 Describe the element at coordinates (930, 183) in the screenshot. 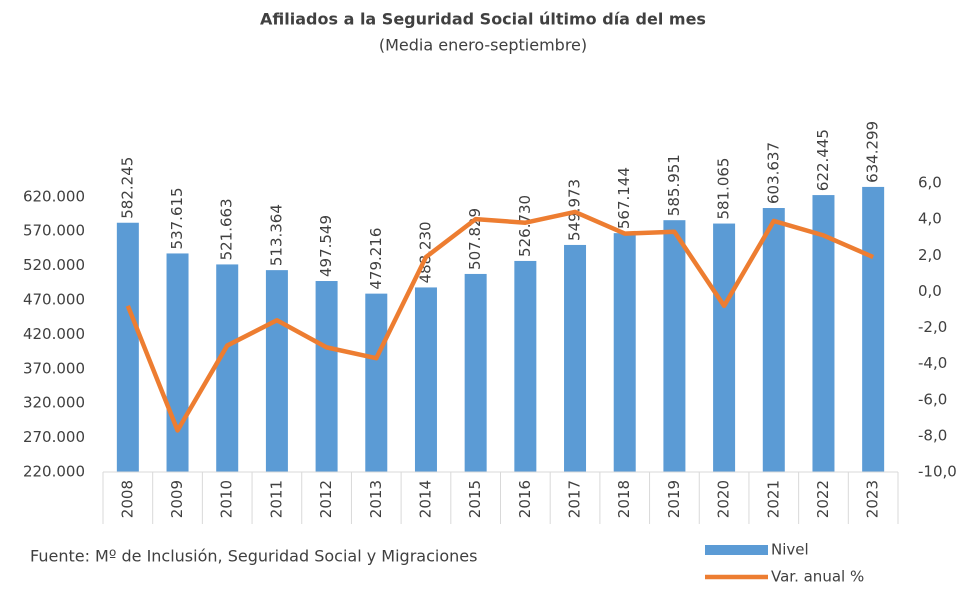

I see `y2-tick-label: 6,0` at that location.